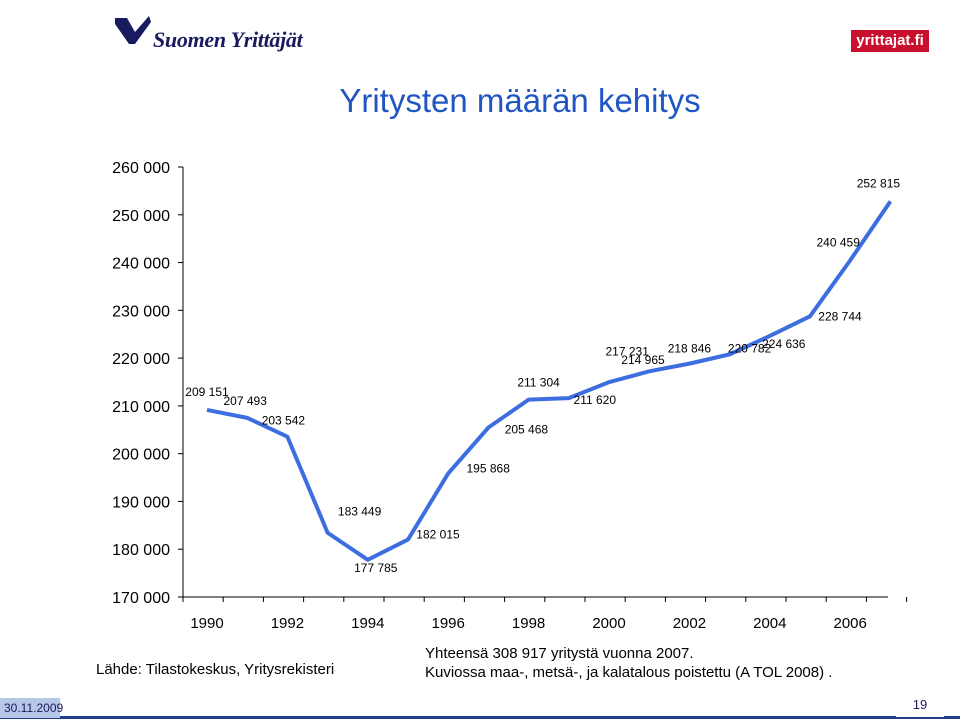 The height and width of the screenshot is (721, 960). I want to click on data-label: 205 468, so click(527, 430).